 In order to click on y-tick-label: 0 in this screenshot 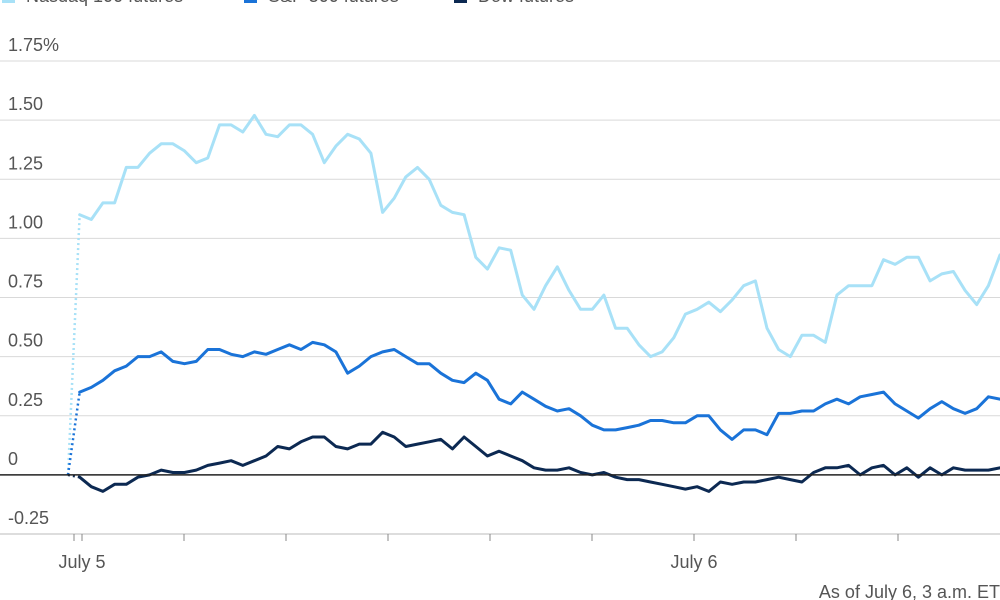, I will do `click(13, 459)`.